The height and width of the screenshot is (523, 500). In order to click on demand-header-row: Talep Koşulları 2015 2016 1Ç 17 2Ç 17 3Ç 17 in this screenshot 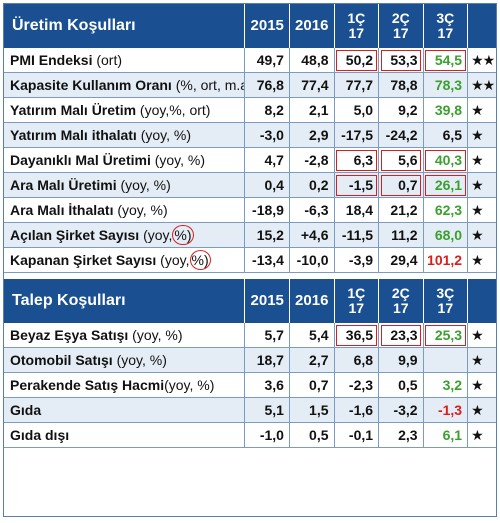, I will do `click(250, 301)`.